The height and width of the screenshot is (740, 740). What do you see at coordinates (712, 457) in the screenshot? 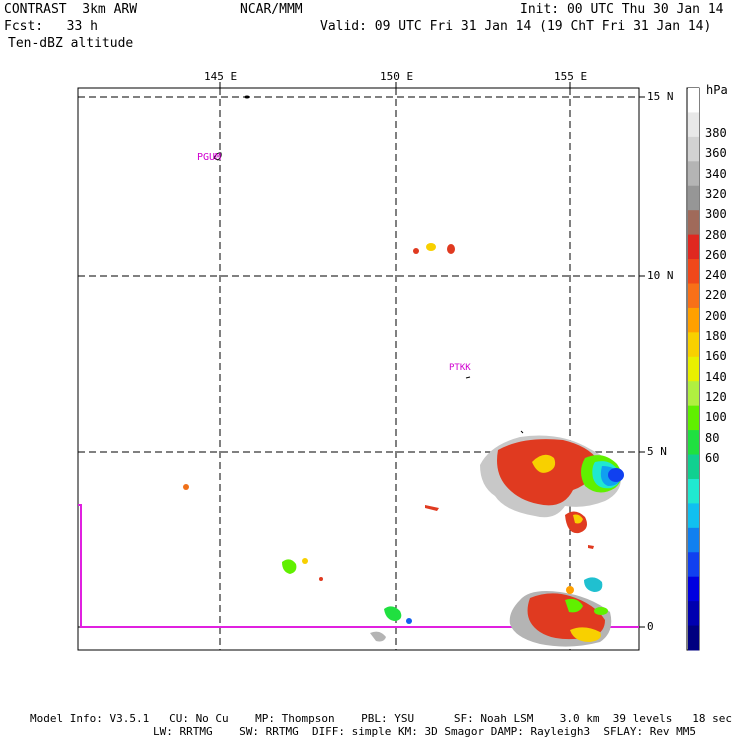
I see `colorbar-level-label: 60` at bounding box center [712, 457].